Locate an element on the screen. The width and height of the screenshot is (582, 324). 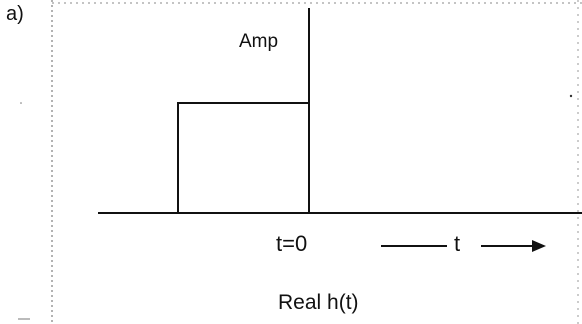
pulse-waveform is located at coordinates (243, 157).